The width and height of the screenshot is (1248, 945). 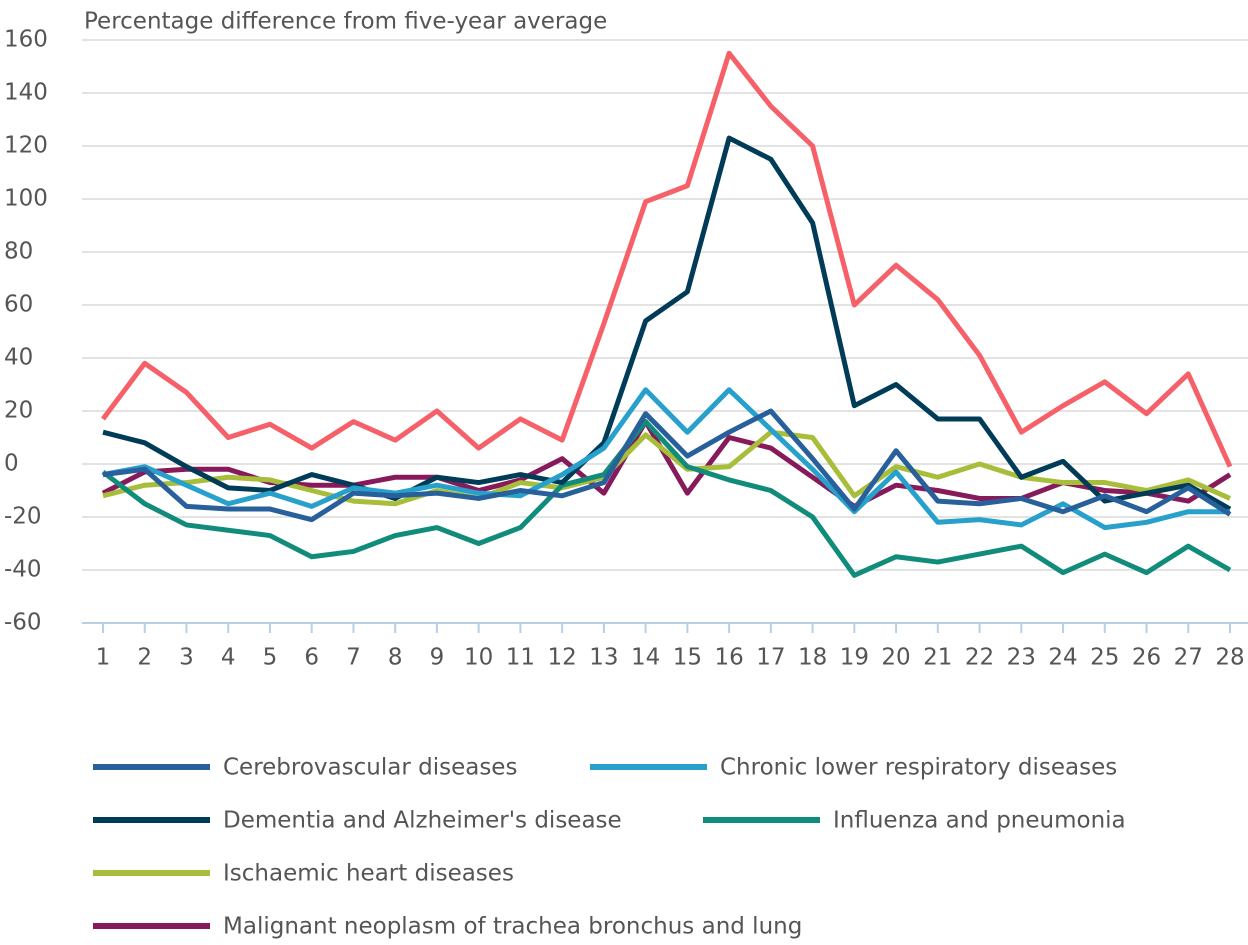 I want to click on y-tick-label: 0, so click(x=11, y=464).